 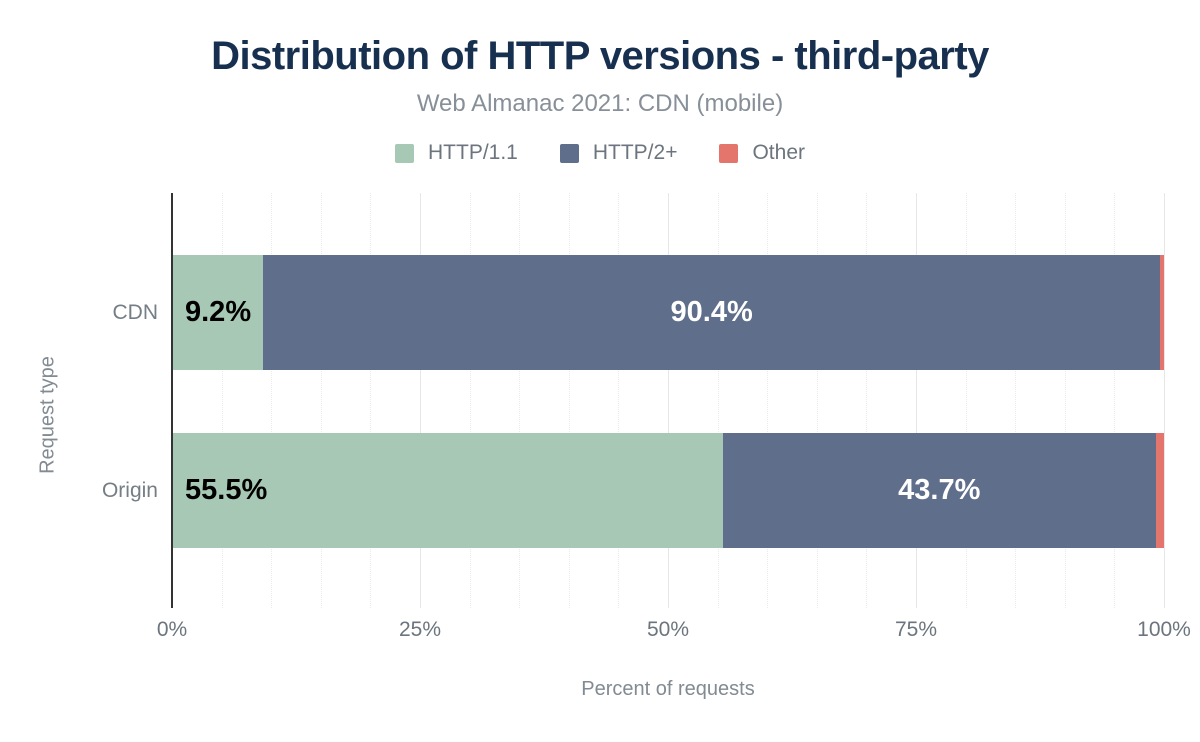 I want to click on legend-label-http2plus: HTTP/2+, so click(x=635, y=152).